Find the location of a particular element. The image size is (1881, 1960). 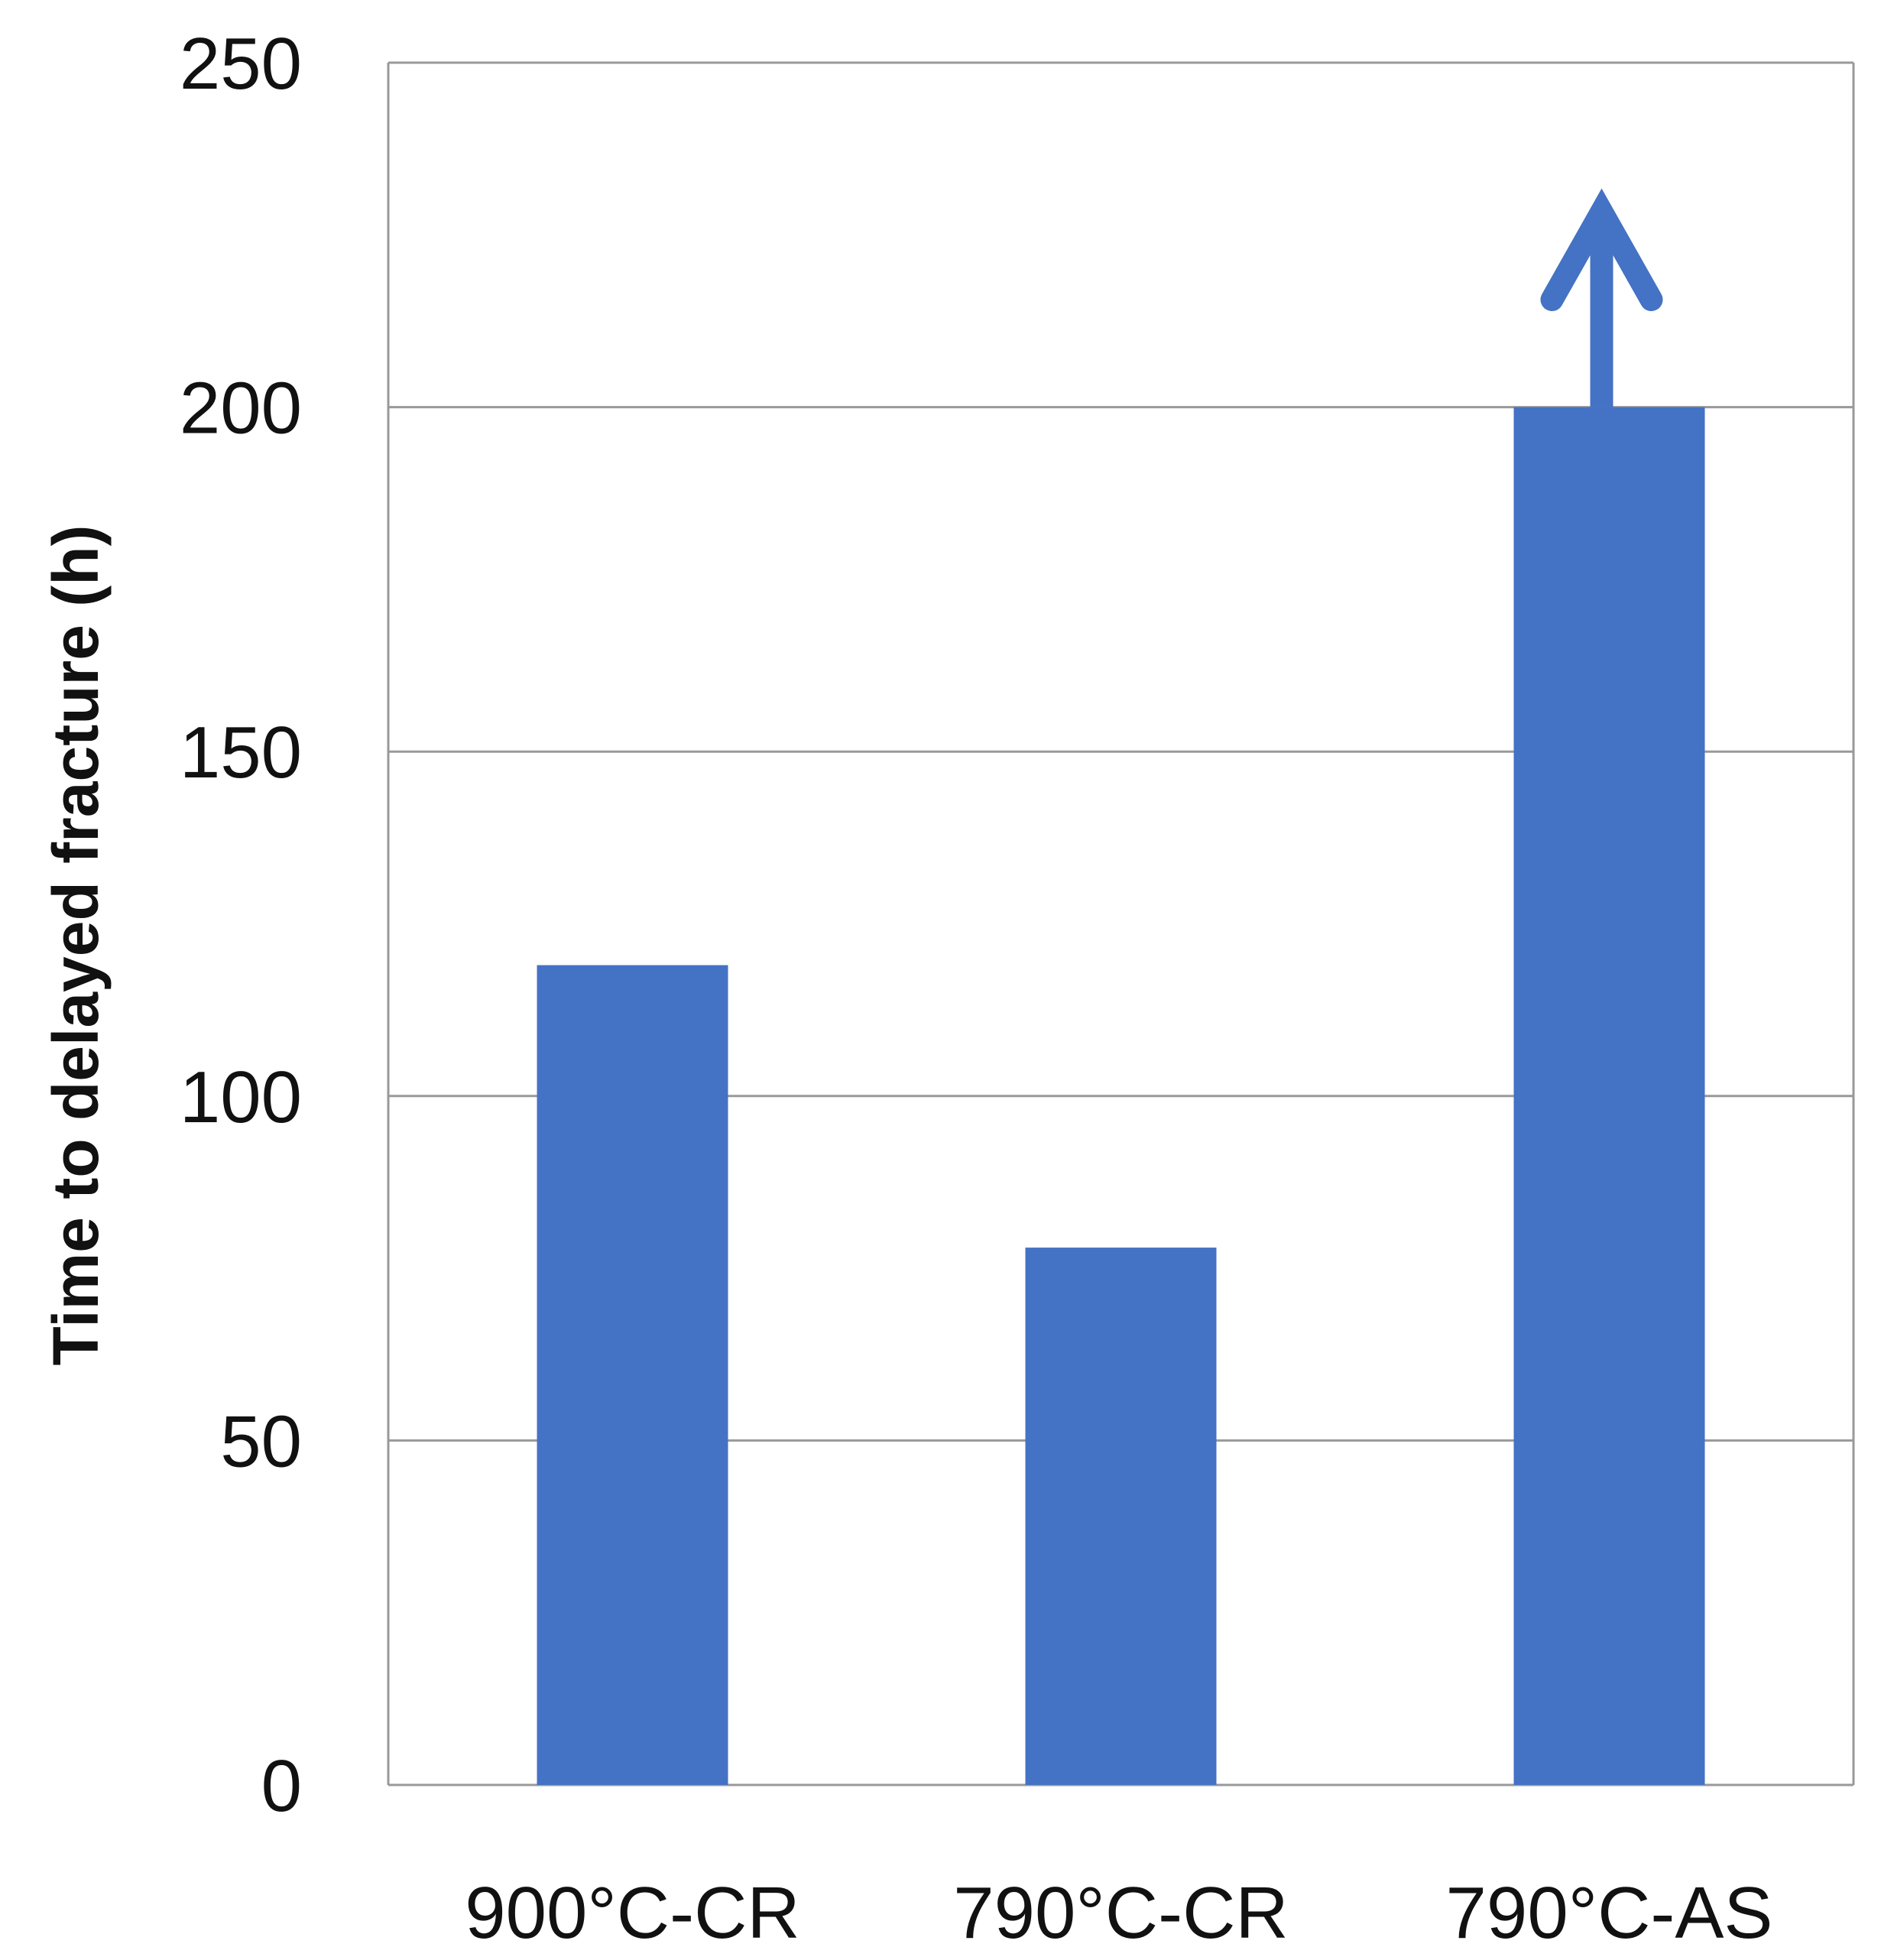

y-tick-label: 100 is located at coordinates (241, 1097).